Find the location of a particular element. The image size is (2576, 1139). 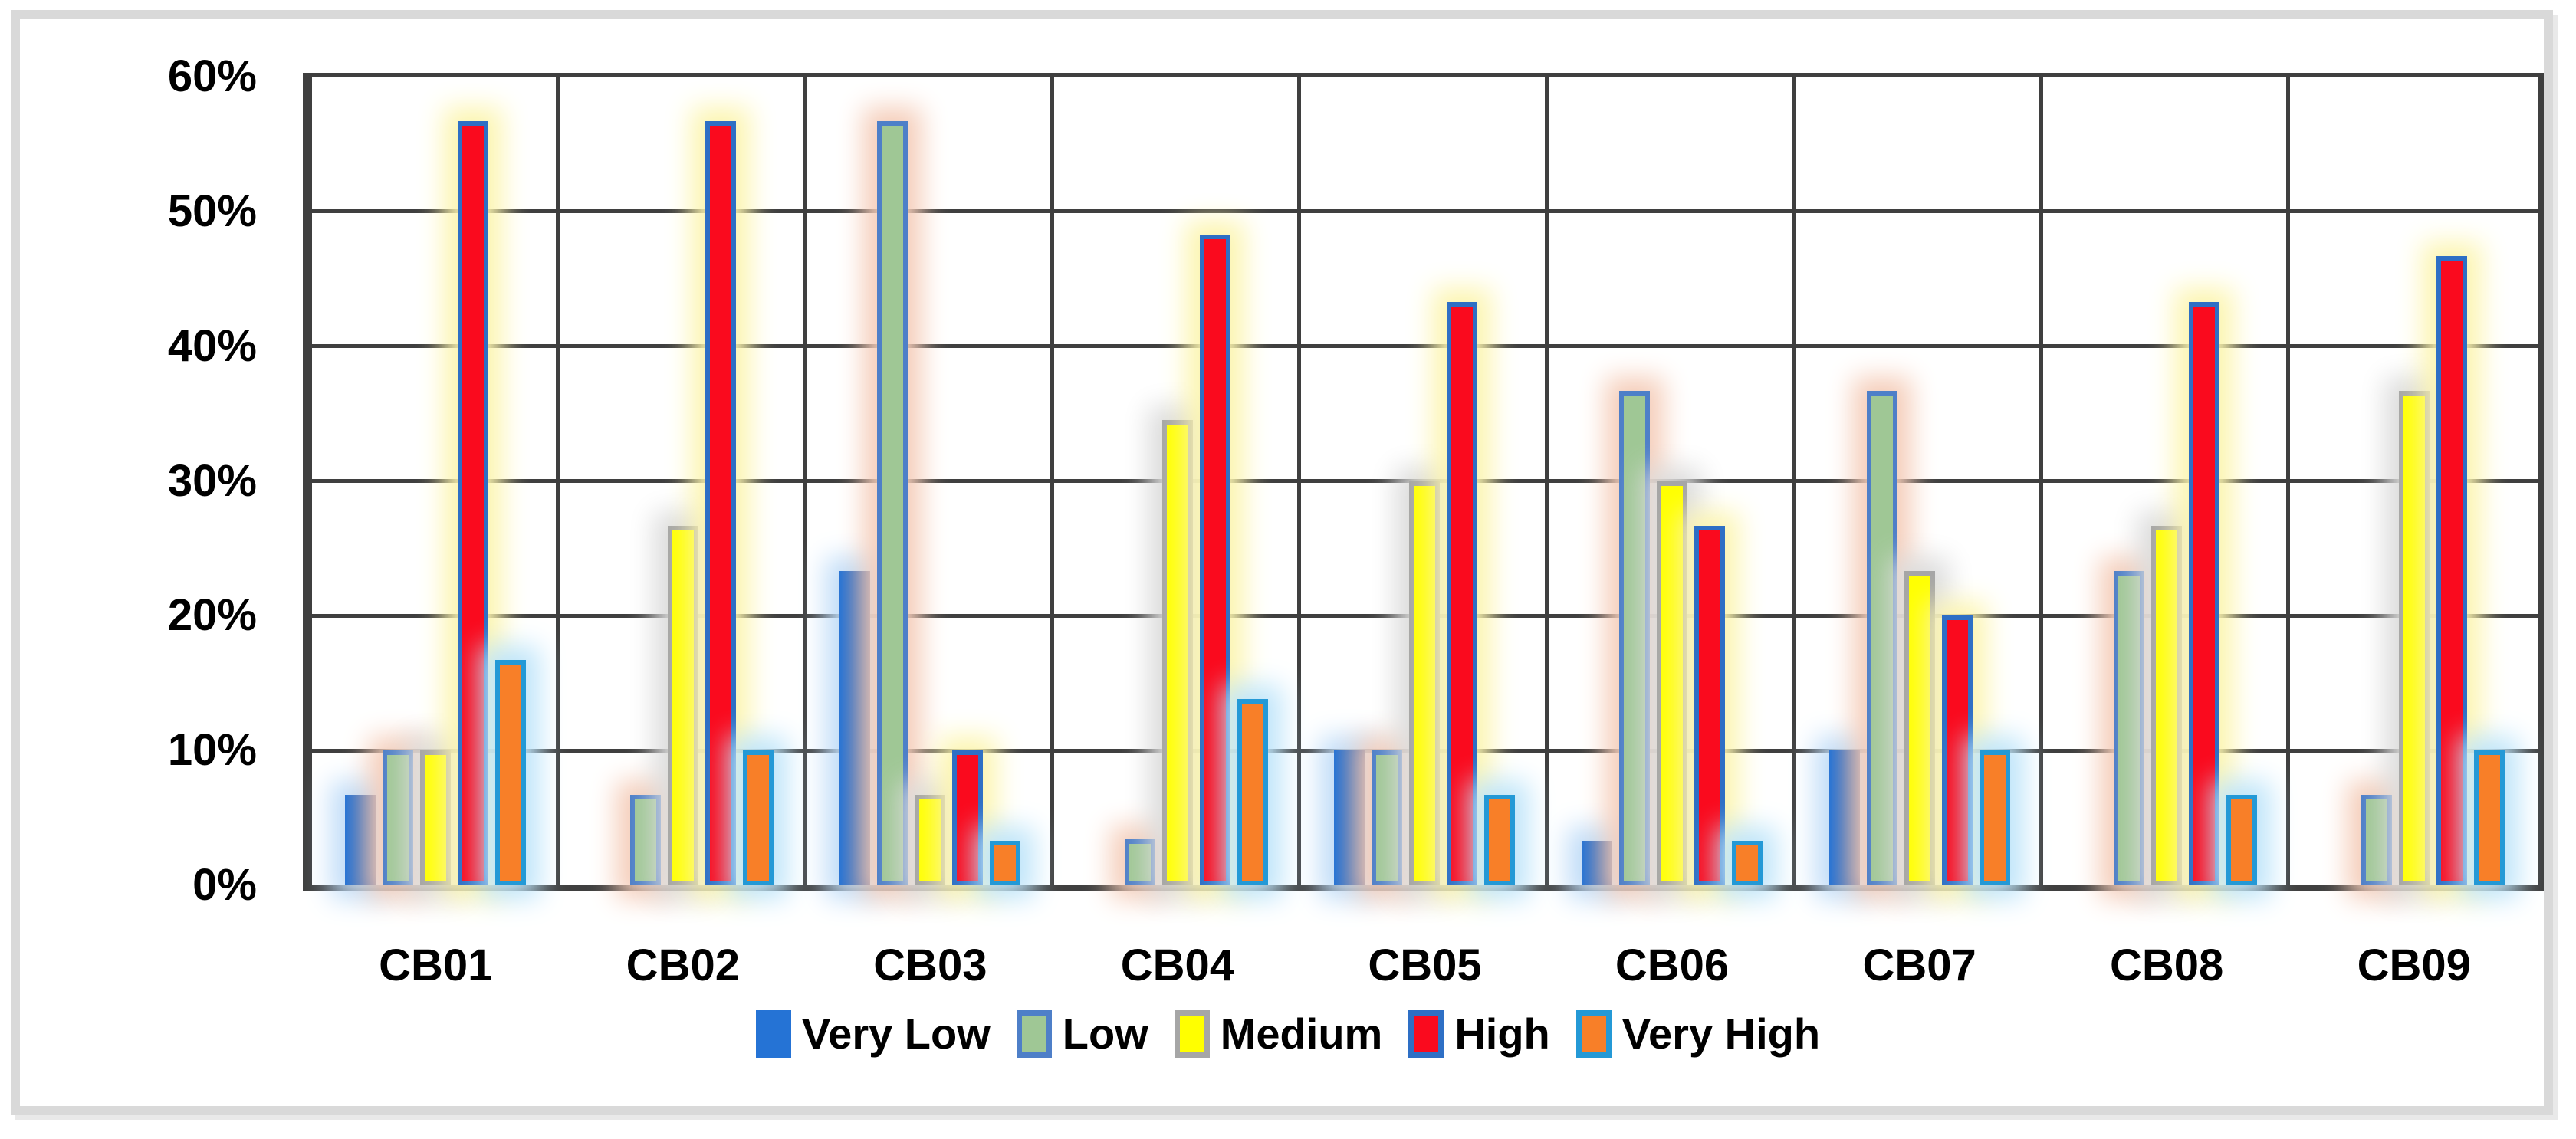

y-tick-label-30pct: 30% is located at coordinates (212, 481).